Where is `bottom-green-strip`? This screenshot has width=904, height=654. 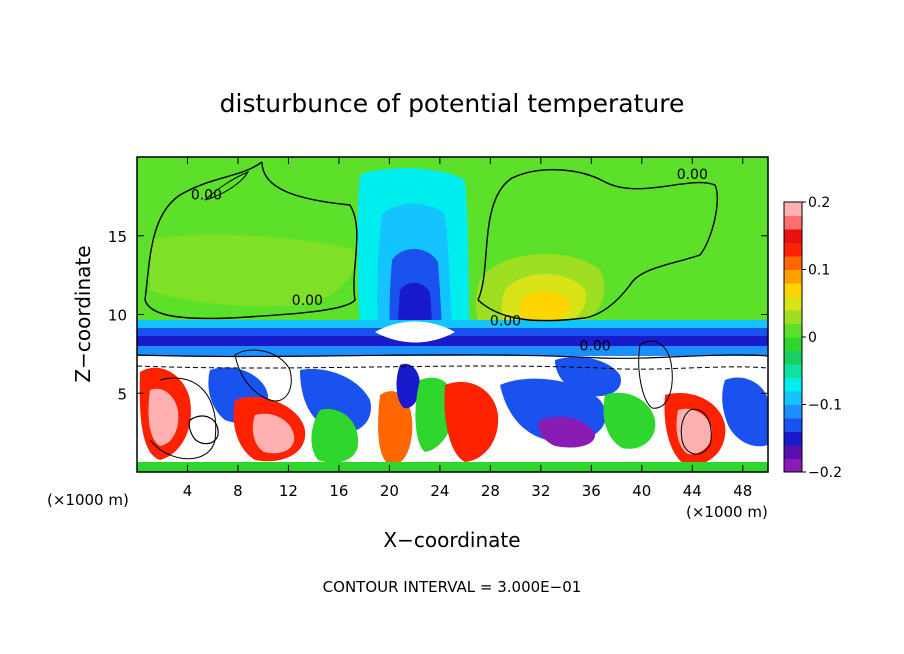
bottom-green-strip is located at coordinates (452, 467).